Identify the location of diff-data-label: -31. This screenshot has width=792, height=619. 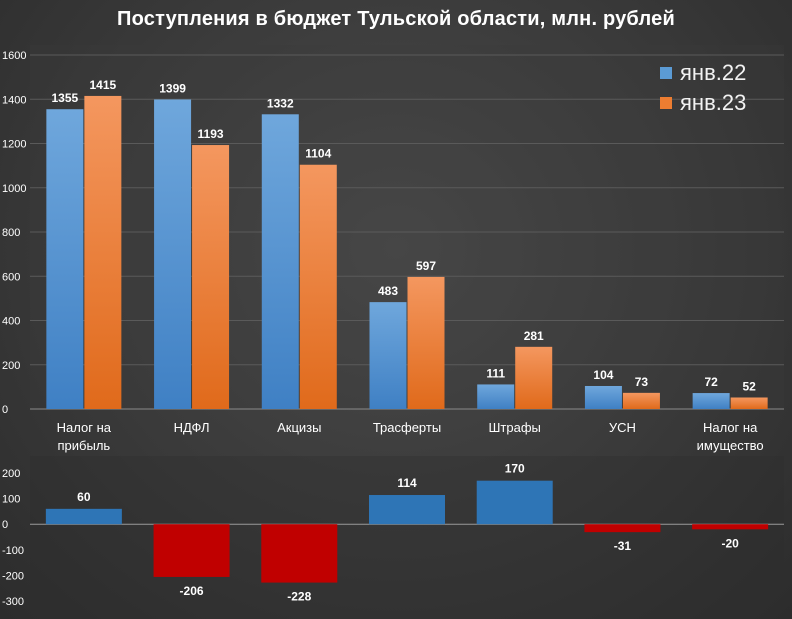
(623, 546).